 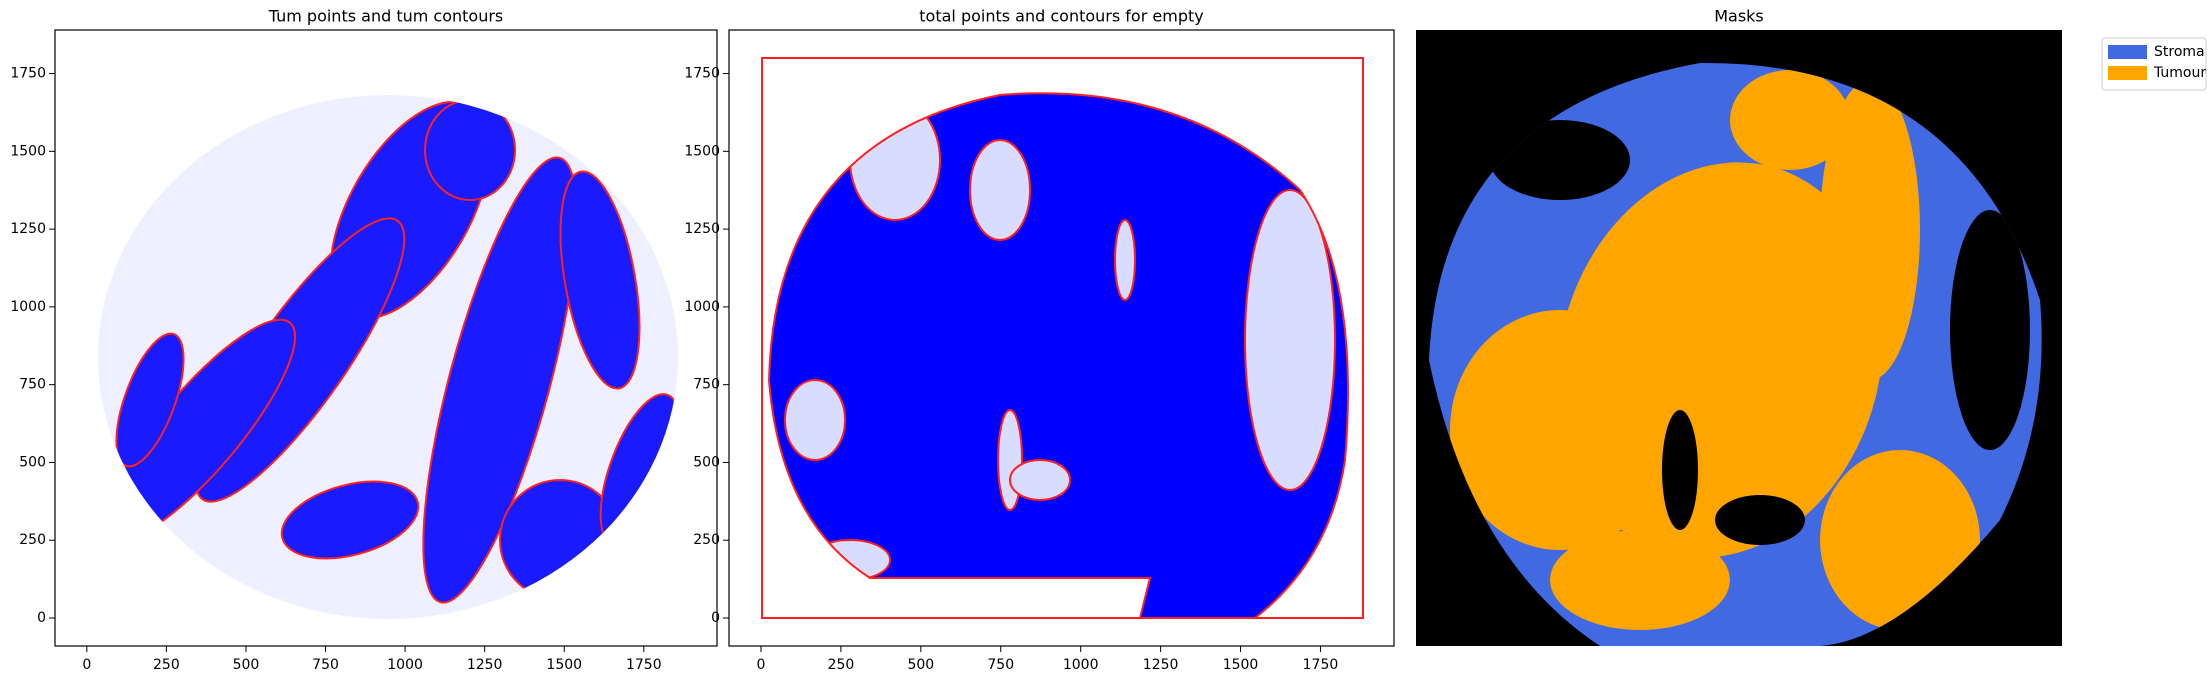 I want to click on legend-label: Tumour, so click(x=2179, y=73).